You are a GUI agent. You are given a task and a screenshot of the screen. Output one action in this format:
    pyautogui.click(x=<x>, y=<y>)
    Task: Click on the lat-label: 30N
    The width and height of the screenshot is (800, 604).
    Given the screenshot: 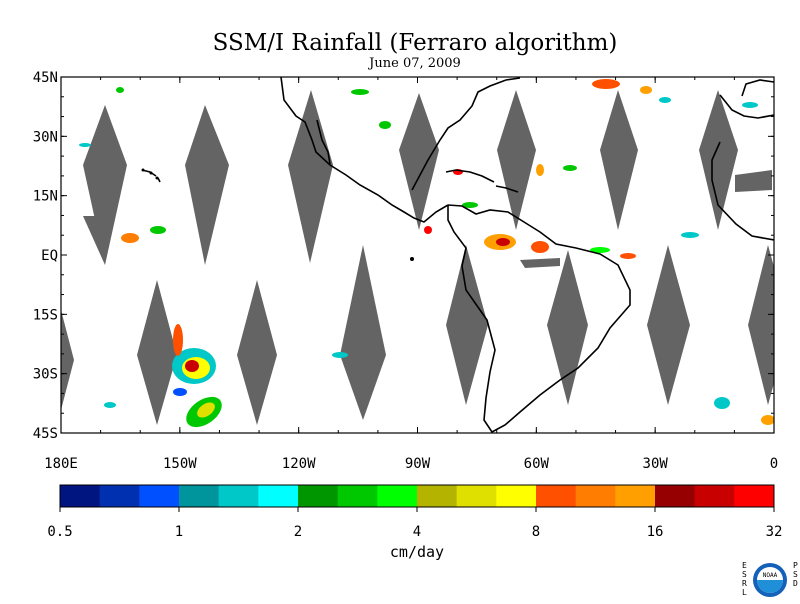 What is the action you would take?
    pyautogui.click(x=45, y=137)
    